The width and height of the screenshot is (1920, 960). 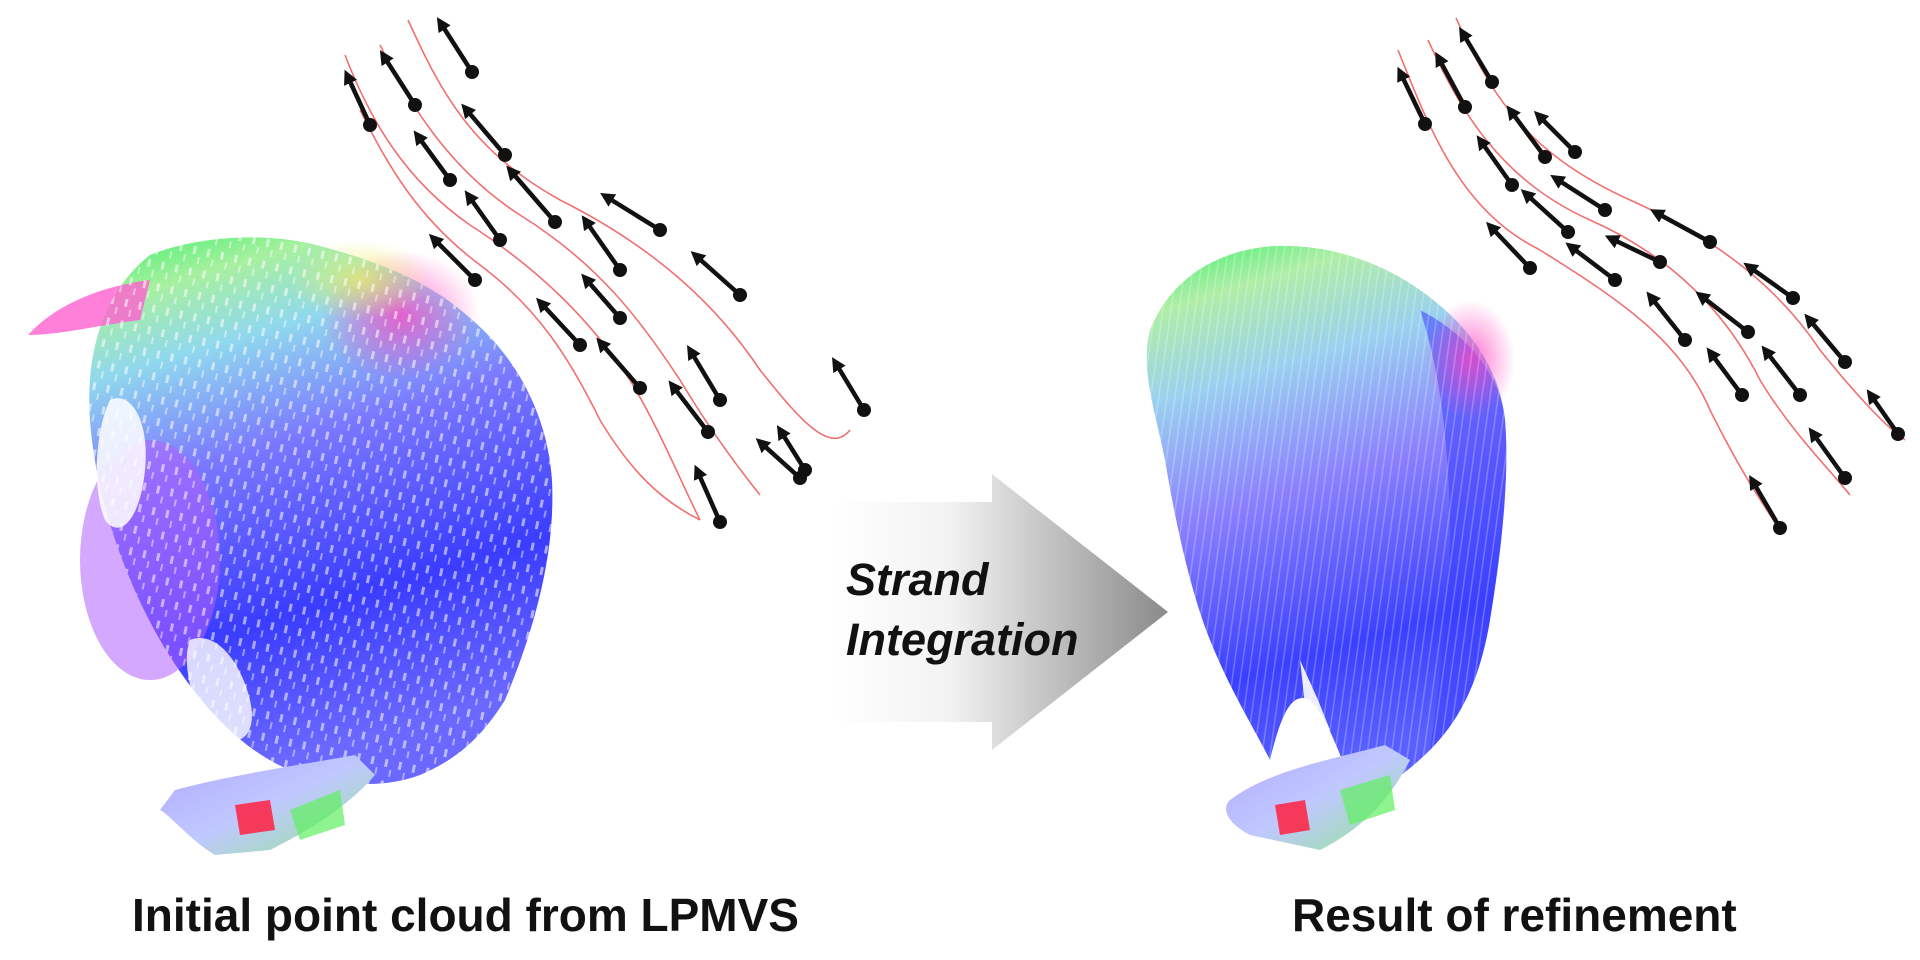 I want to click on right-cloud-gap, so click(x=1315, y=700).